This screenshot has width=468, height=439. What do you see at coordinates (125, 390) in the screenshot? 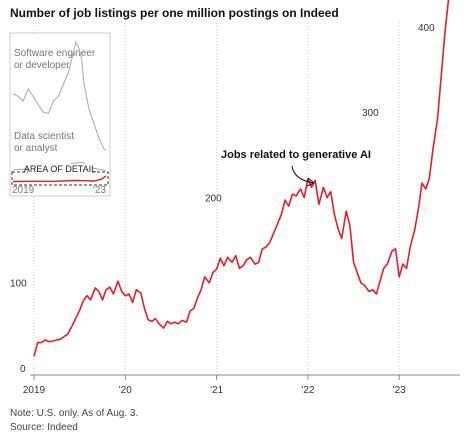
I see `x-tick-label-2020: '20` at bounding box center [125, 390].